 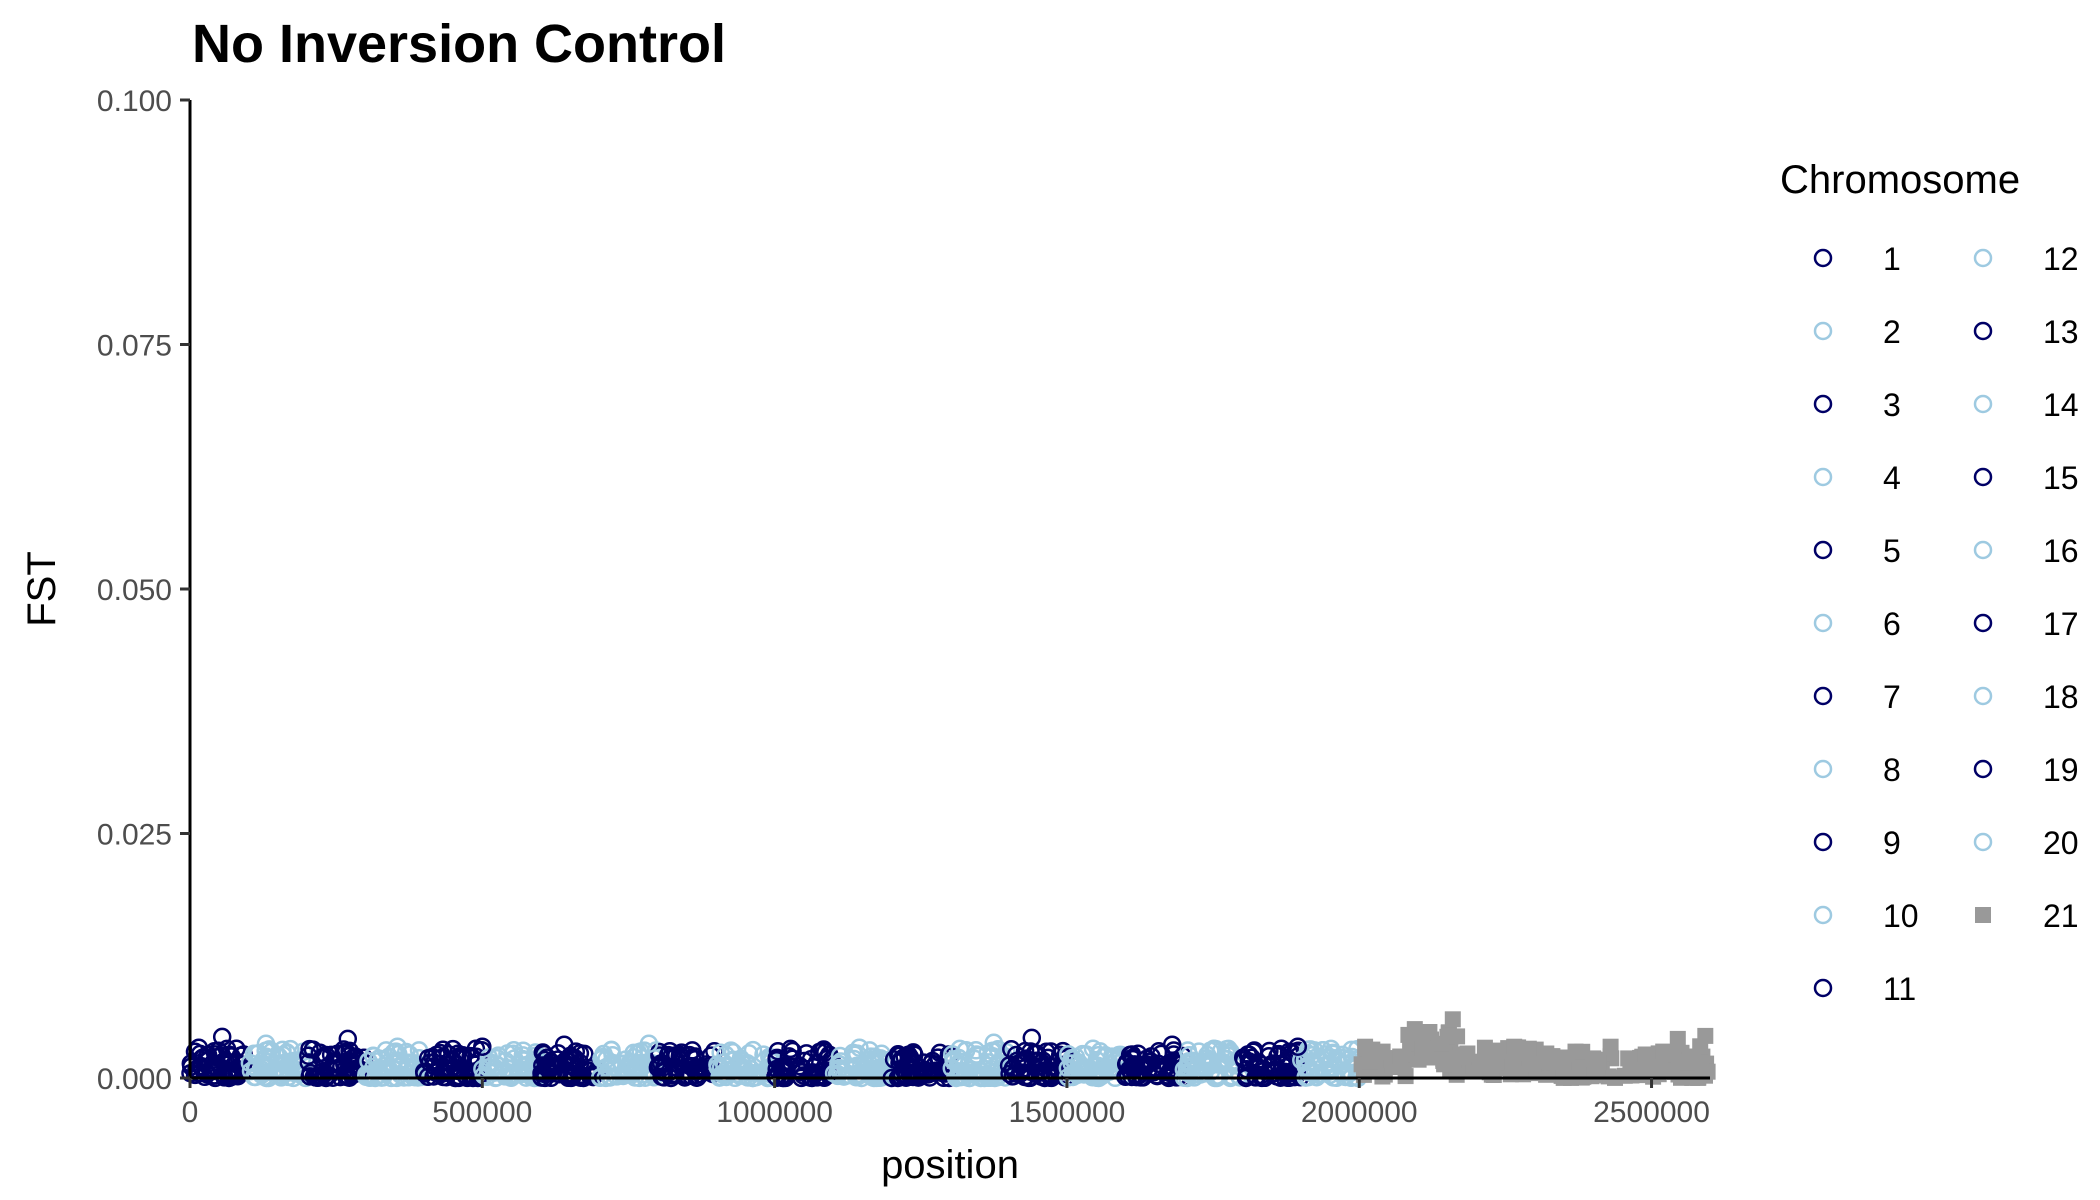 I want to click on chr4-peak-point, so click(x=397, y=1046).